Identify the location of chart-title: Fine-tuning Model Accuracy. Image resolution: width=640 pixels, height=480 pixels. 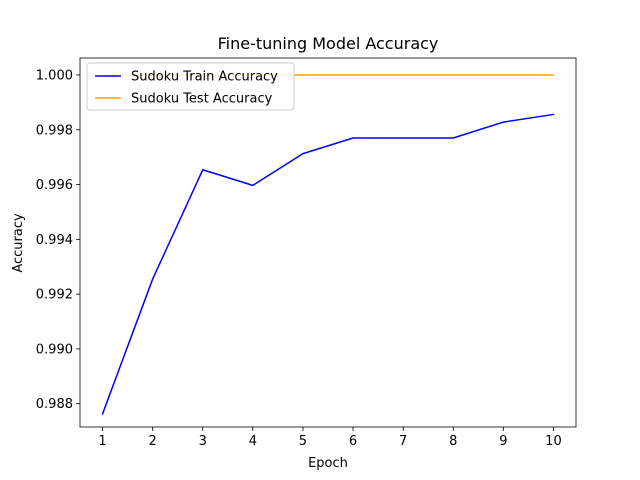
(328, 43).